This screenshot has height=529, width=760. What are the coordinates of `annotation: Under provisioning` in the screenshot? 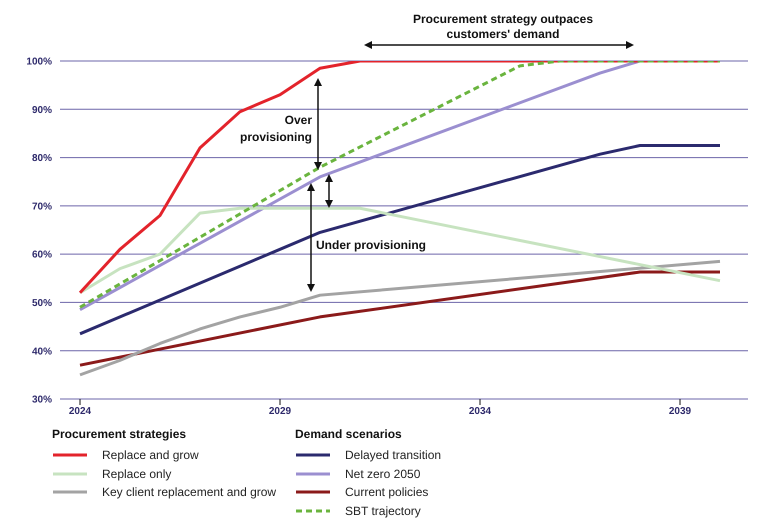 It's located at (371, 245).